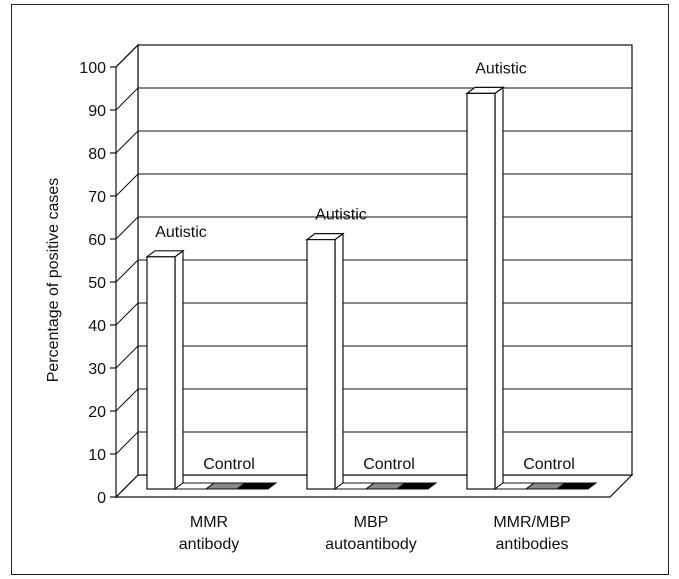 Image resolution: width=679 pixels, height=579 pixels. I want to click on y-tick-label: 20, so click(97, 412).